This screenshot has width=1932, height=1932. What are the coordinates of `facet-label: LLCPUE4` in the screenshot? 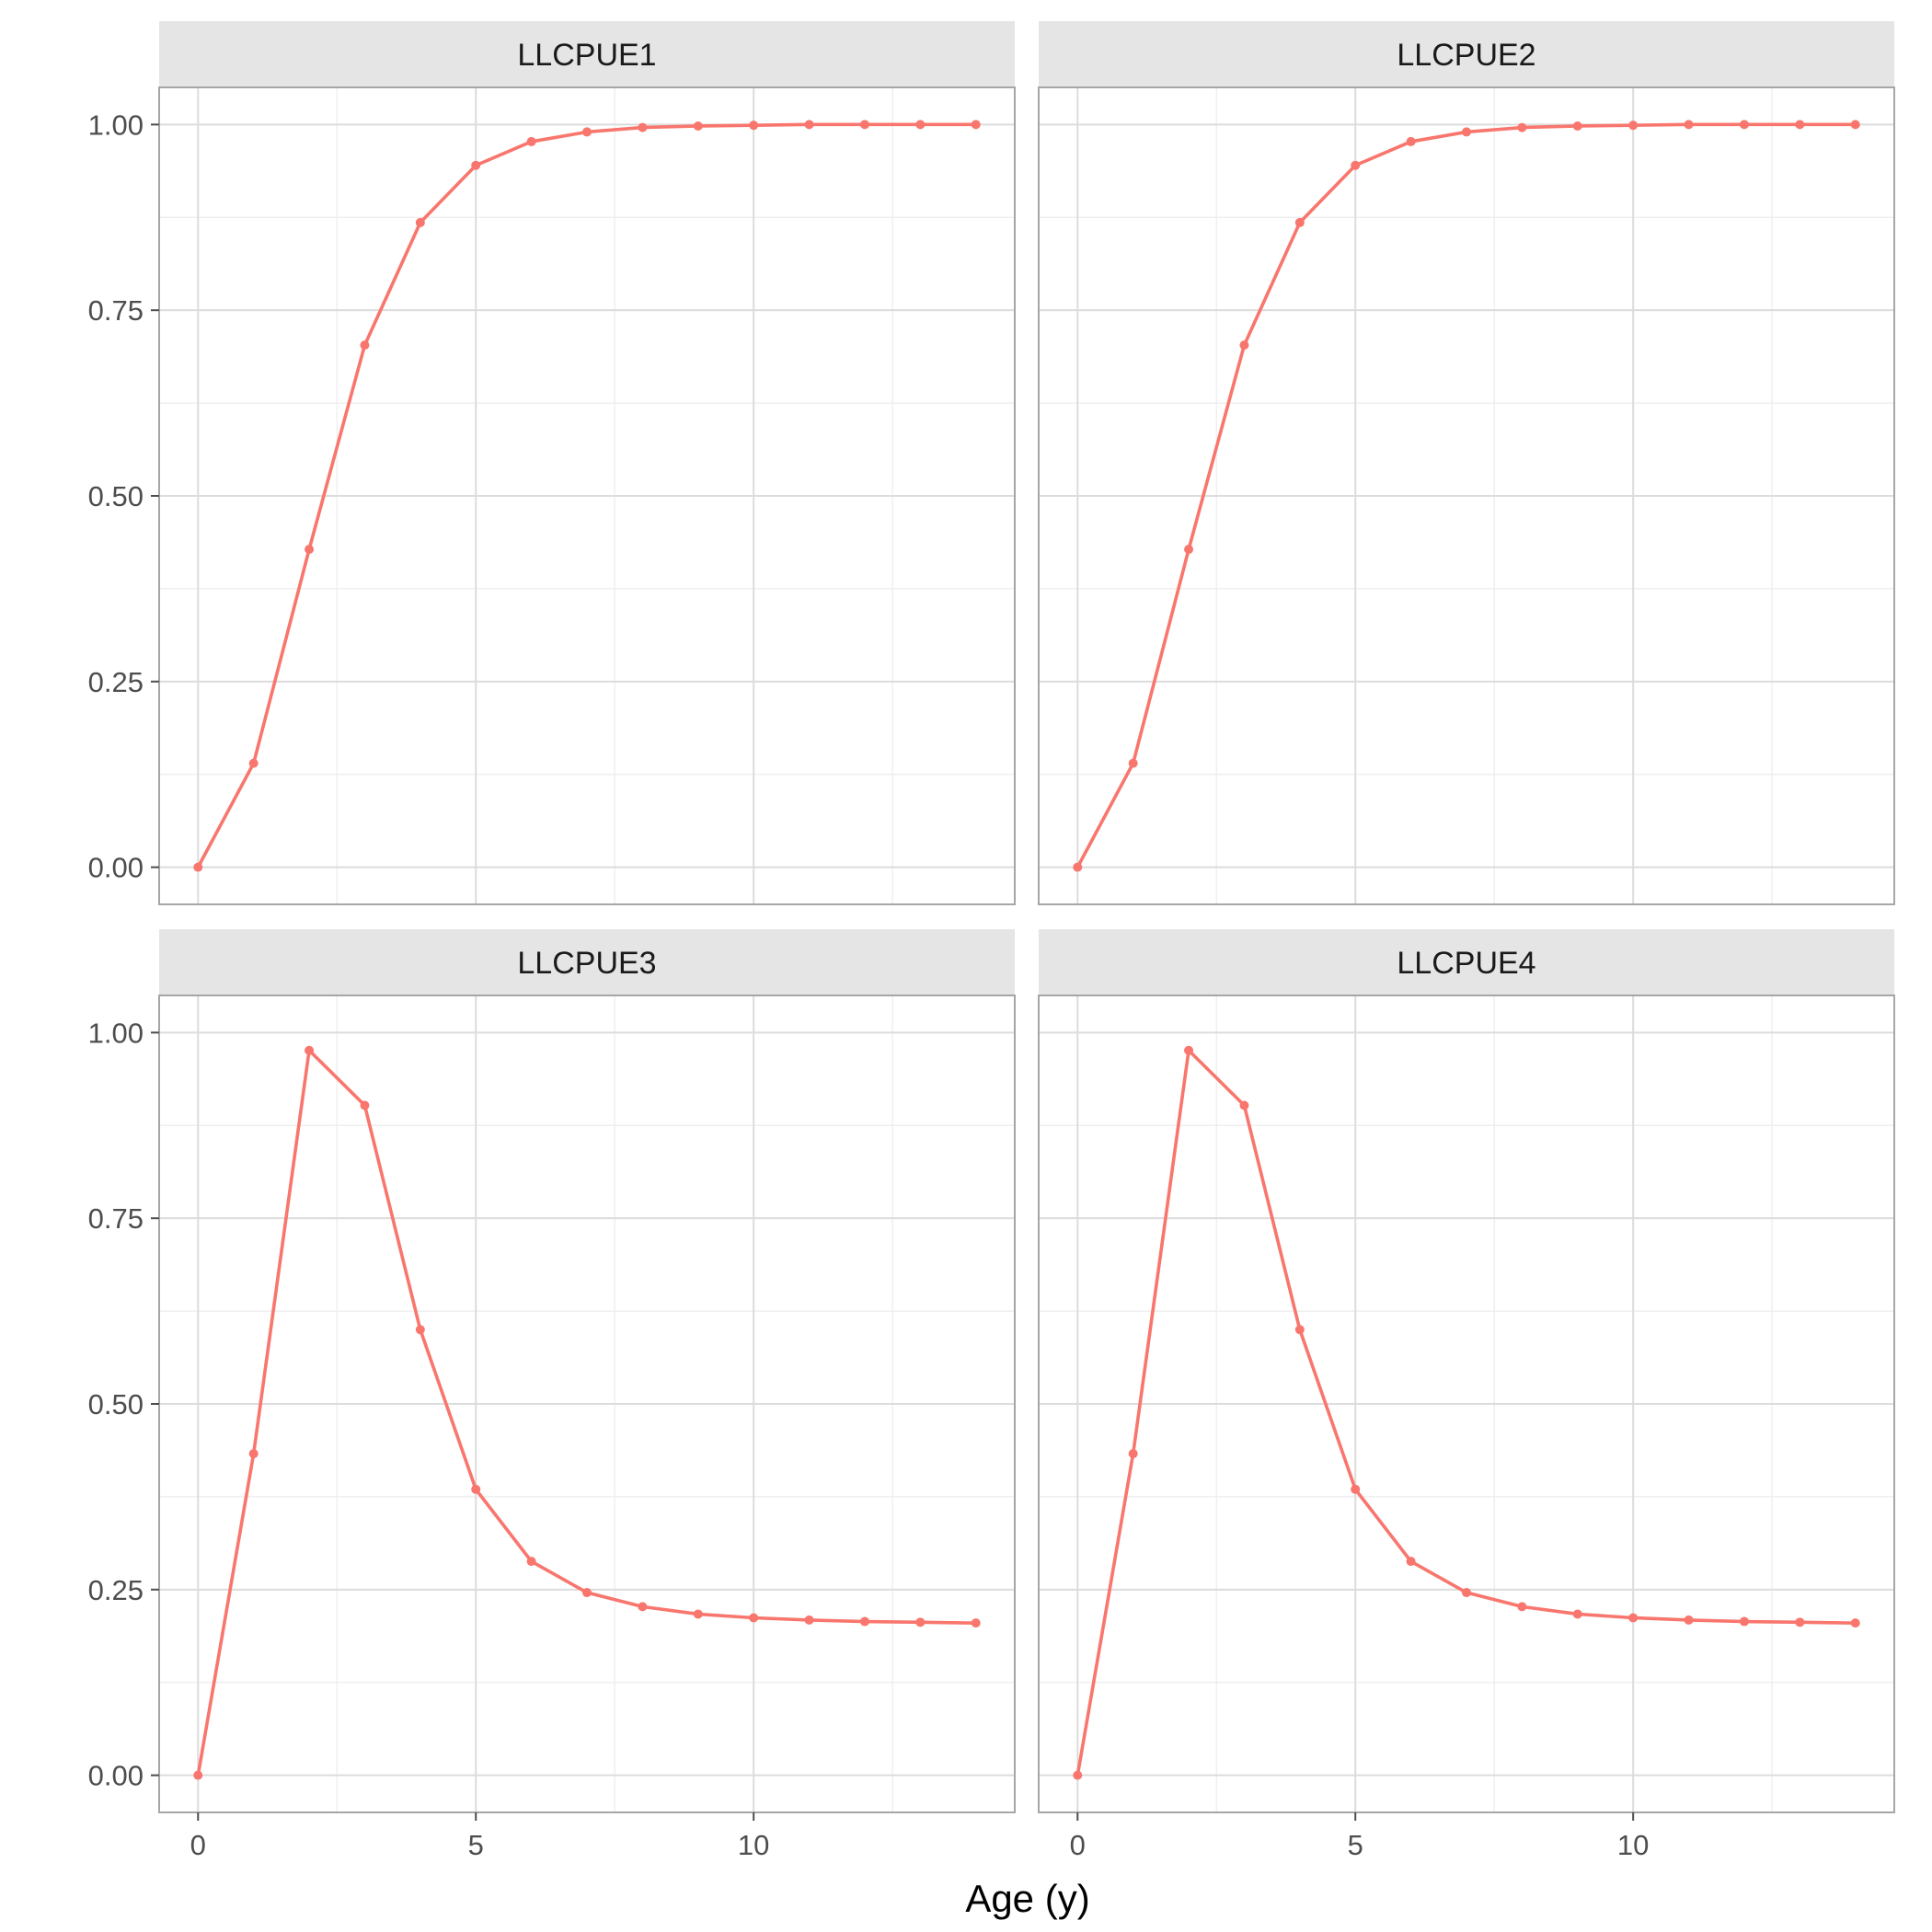 It's located at (1466, 963).